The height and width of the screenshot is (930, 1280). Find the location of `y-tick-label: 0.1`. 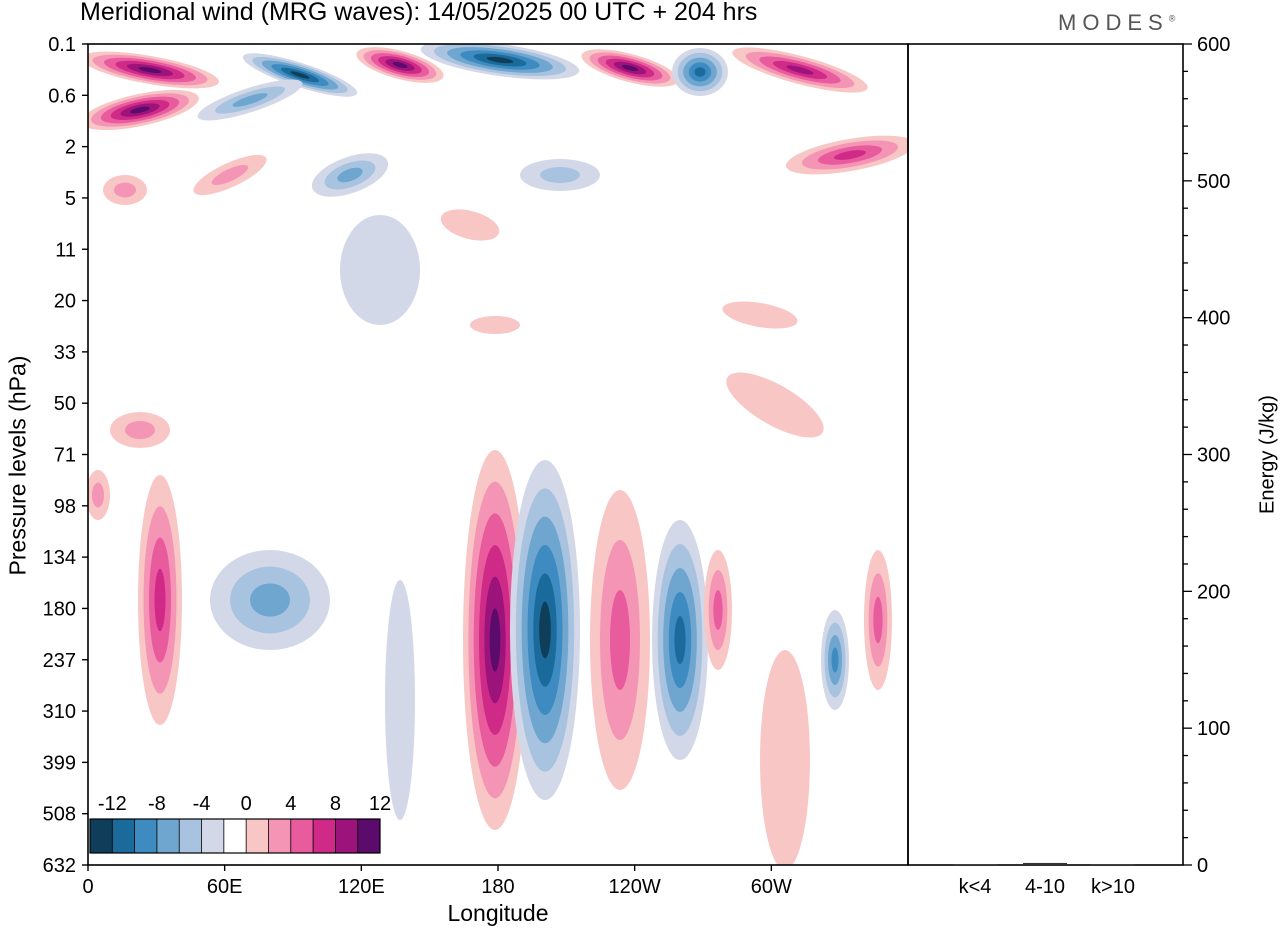

y-tick-label: 0.1 is located at coordinates (62, 45).